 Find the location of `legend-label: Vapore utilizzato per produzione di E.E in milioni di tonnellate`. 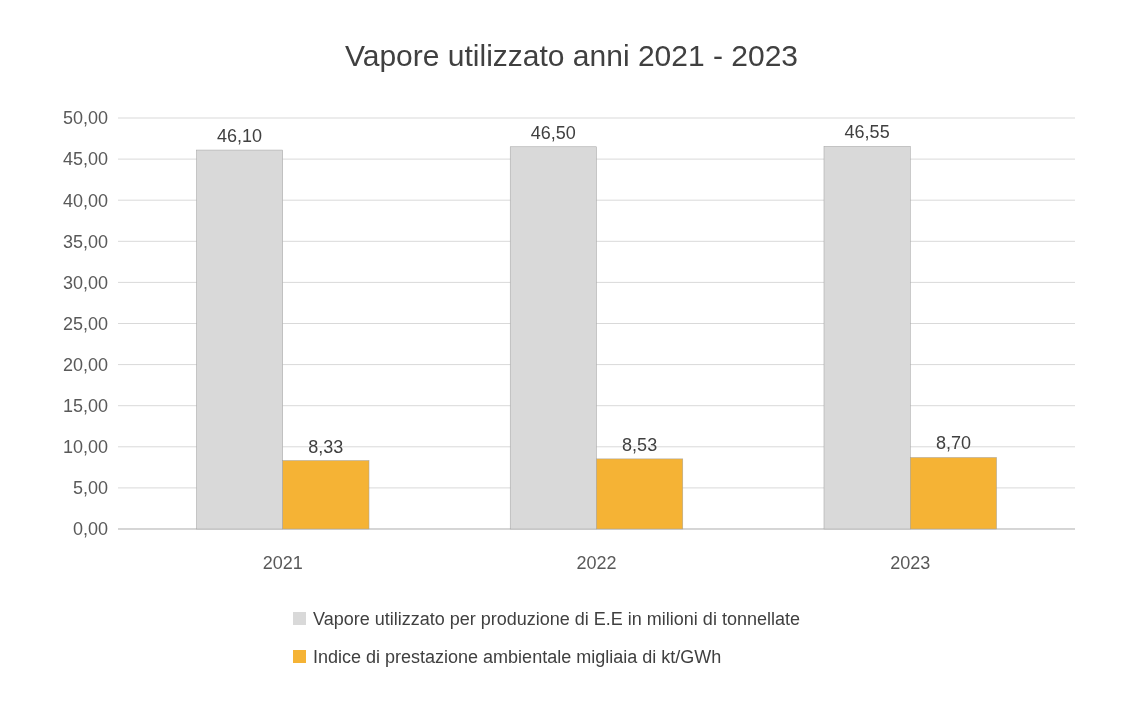

legend-label: Vapore utilizzato per produzione di E.E in milioni di tonnellate is located at coordinates (556, 619).